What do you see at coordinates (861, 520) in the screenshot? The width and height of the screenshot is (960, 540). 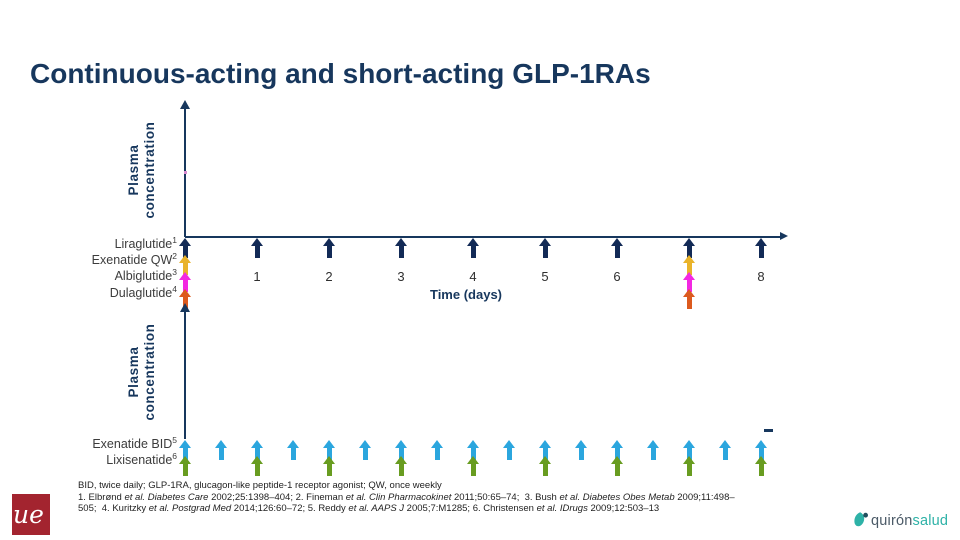 I see `quironsalud-leaf-icon` at bounding box center [861, 520].